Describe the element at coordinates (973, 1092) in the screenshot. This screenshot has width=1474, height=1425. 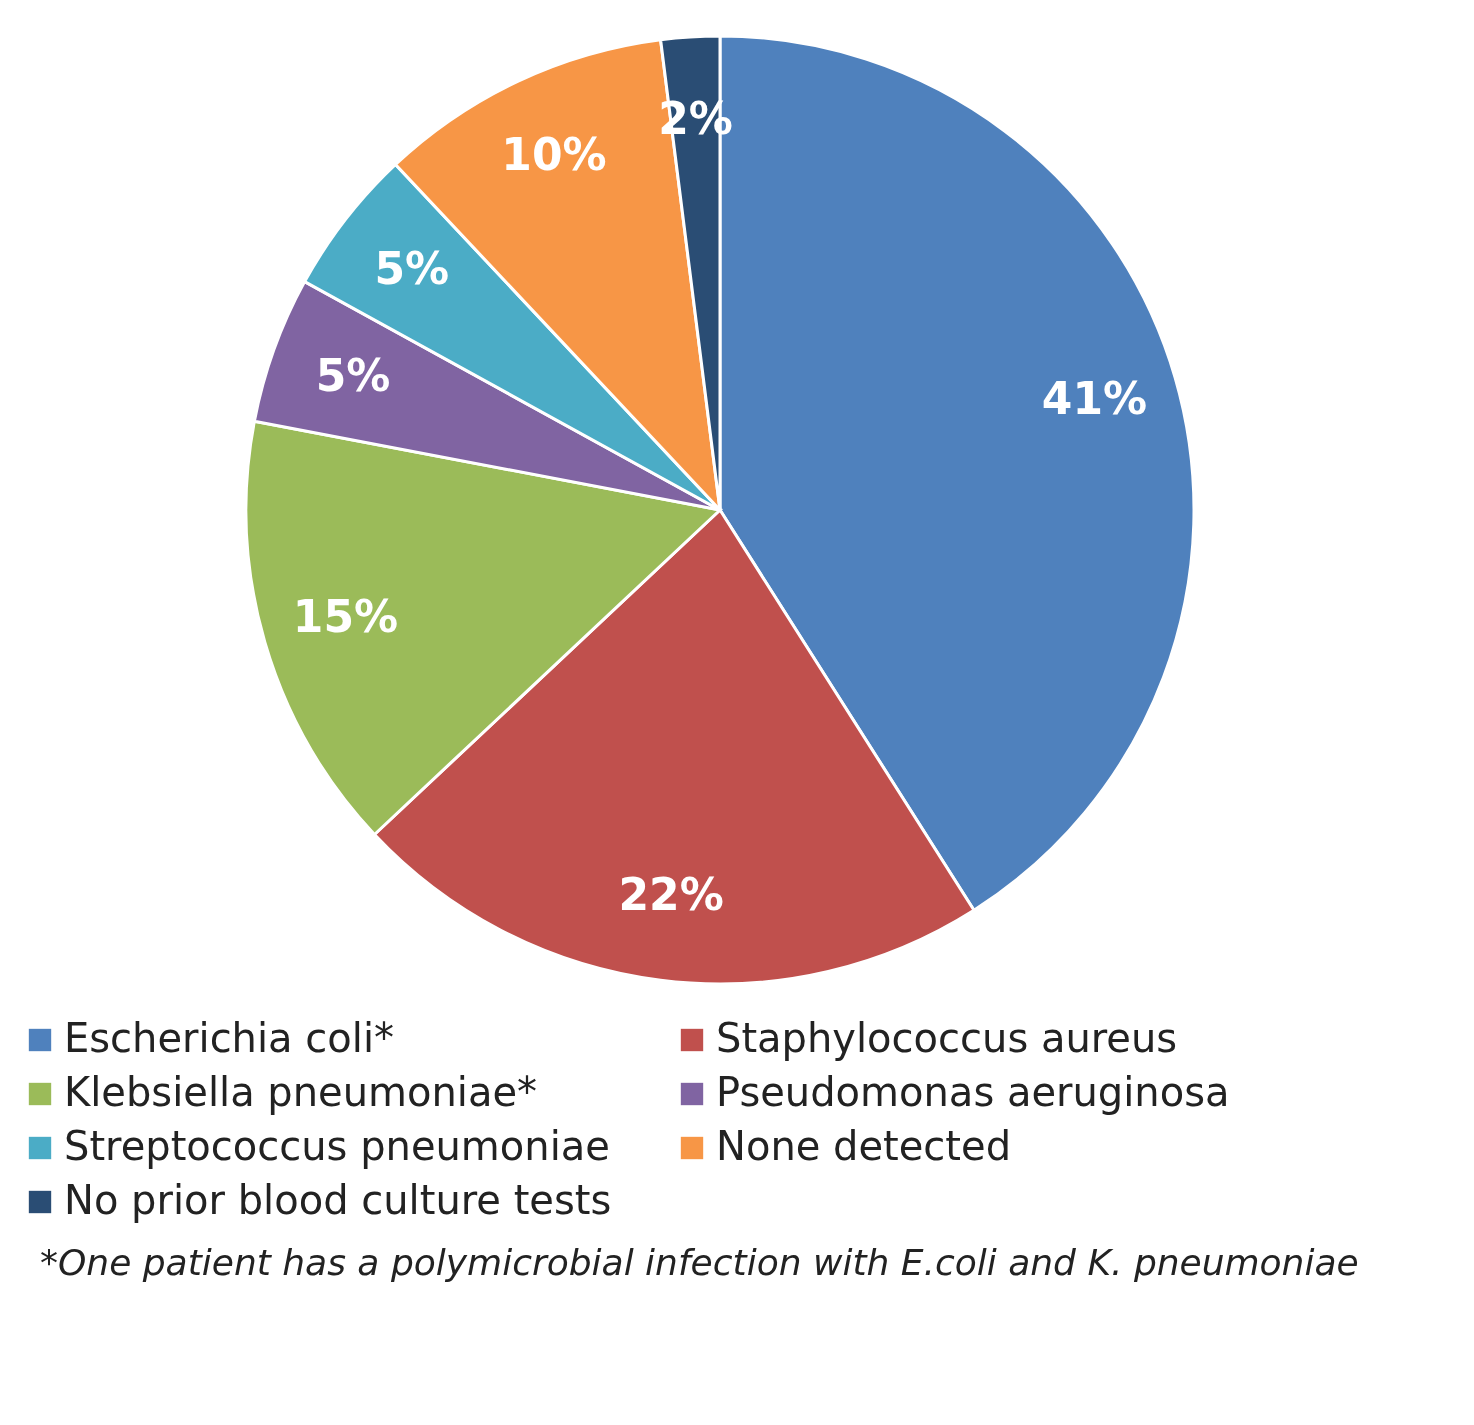
I see `legend-label: Pseudomonas aeruginosa` at that location.